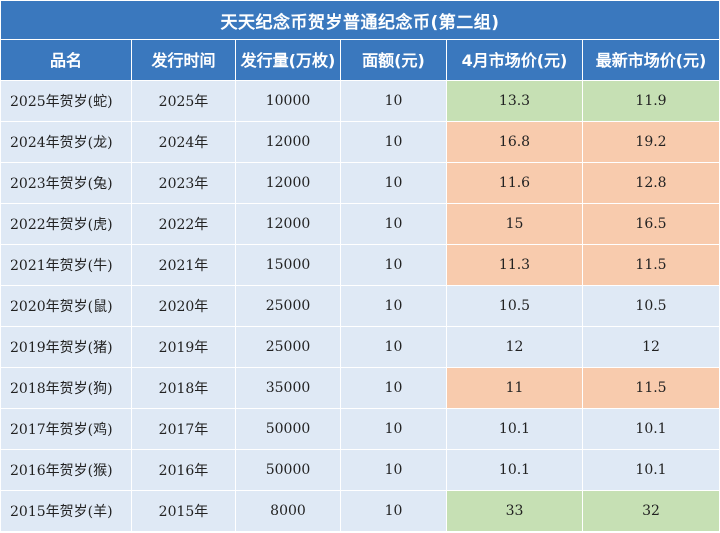 This screenshot has height=533, width=720. What do you see at coordinates (183, 470) in the screenshot?
I see `cell-year: 2016年` at bounding box center [183, 470].